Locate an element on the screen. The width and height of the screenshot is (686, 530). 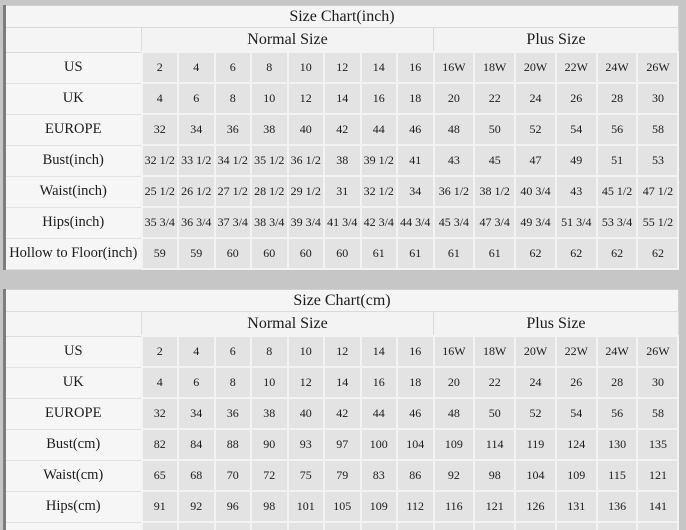
size-value-cell: 18 is located at coordinates (415, 382).